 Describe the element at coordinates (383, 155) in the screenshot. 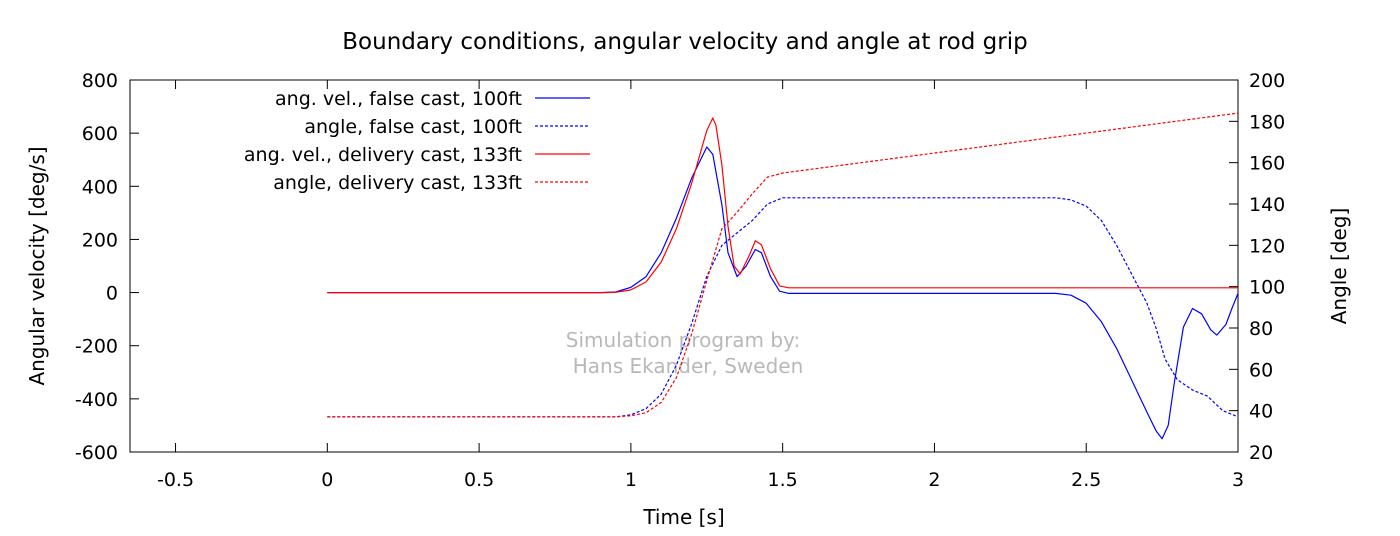

I see `legend-label-3: ang. vel., delivery cast, 133ft` at that location.